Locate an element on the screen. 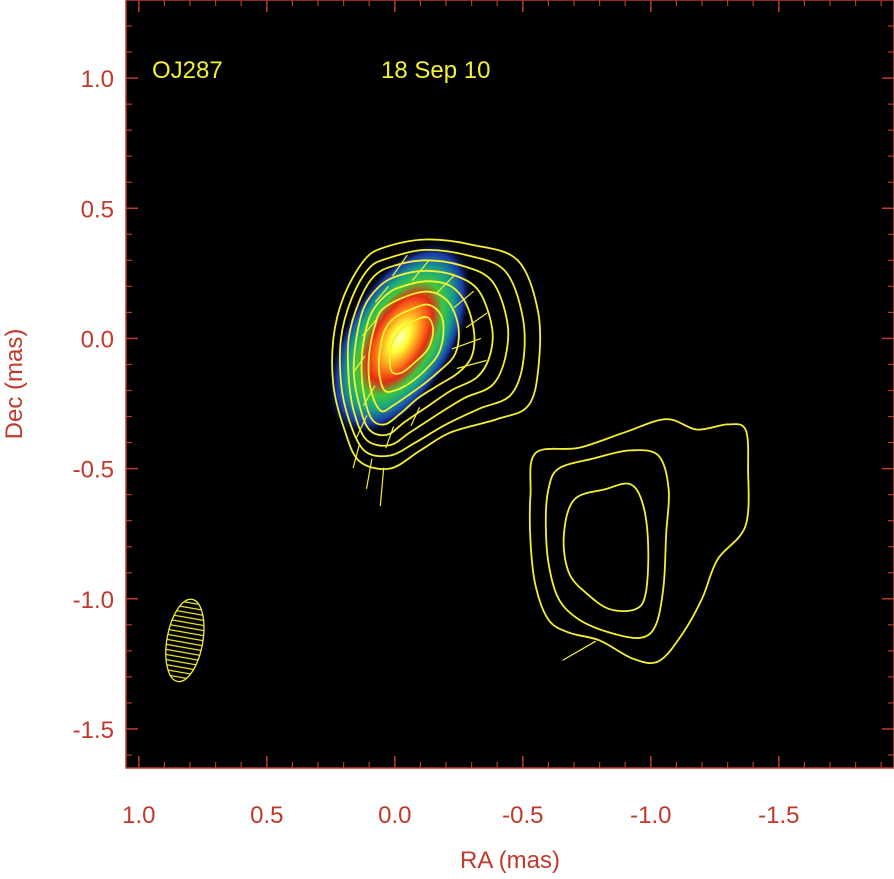 This screenshot has width=894, height=879. y-tick-label: 0.0 is located at coordinates (97, 339).